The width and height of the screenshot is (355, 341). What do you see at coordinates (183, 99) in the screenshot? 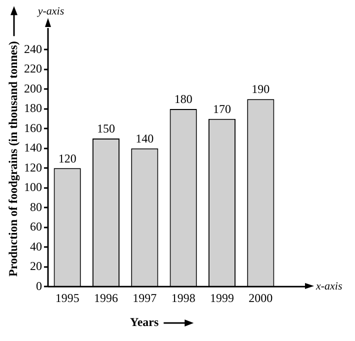
I see `data-label: 180` at bounding box center [183, 99].